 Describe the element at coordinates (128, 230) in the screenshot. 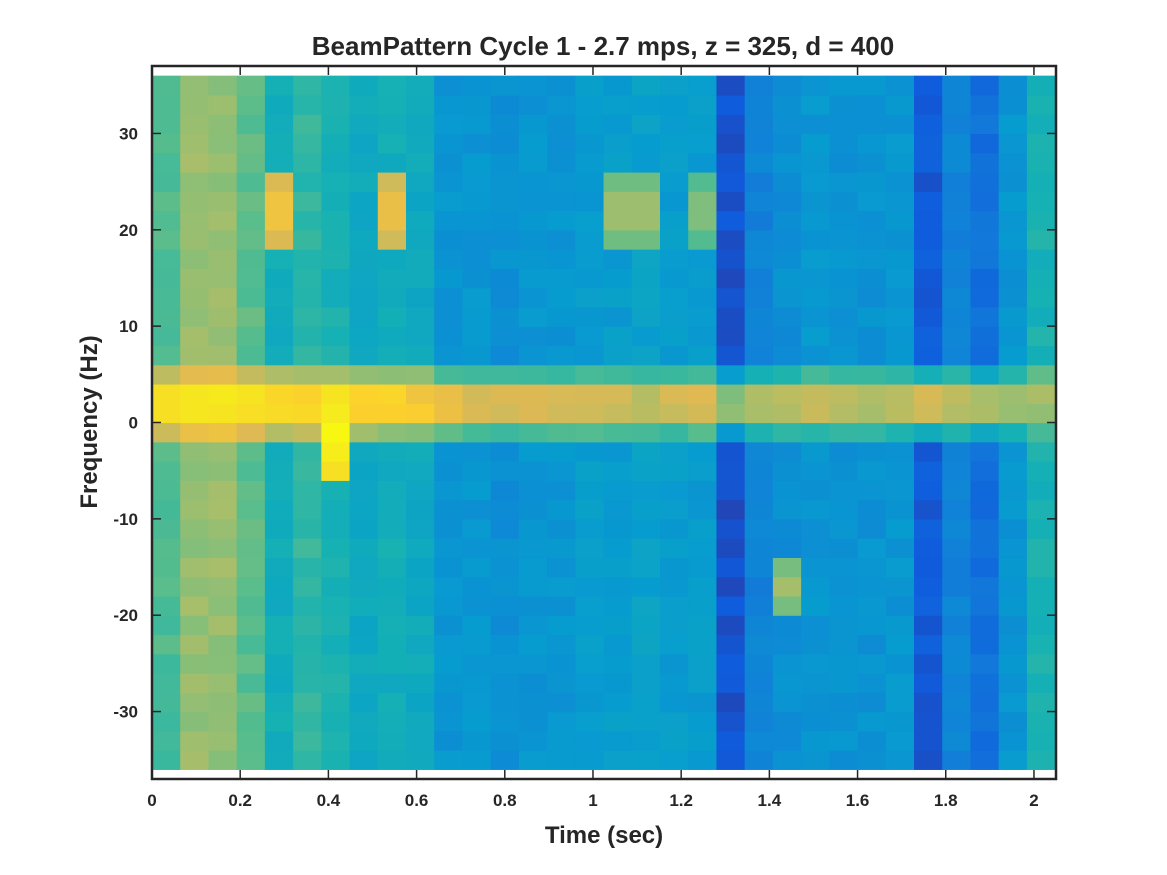

I see `y-tick-label: 20` at that location.